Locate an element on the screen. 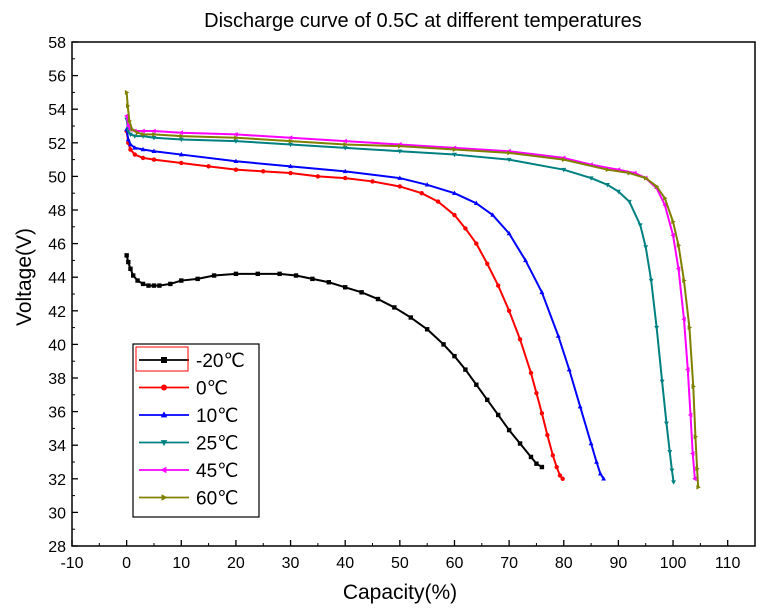 The image size is (776, 616). y-tick-label: 30 is located at coordinates (57, 513).